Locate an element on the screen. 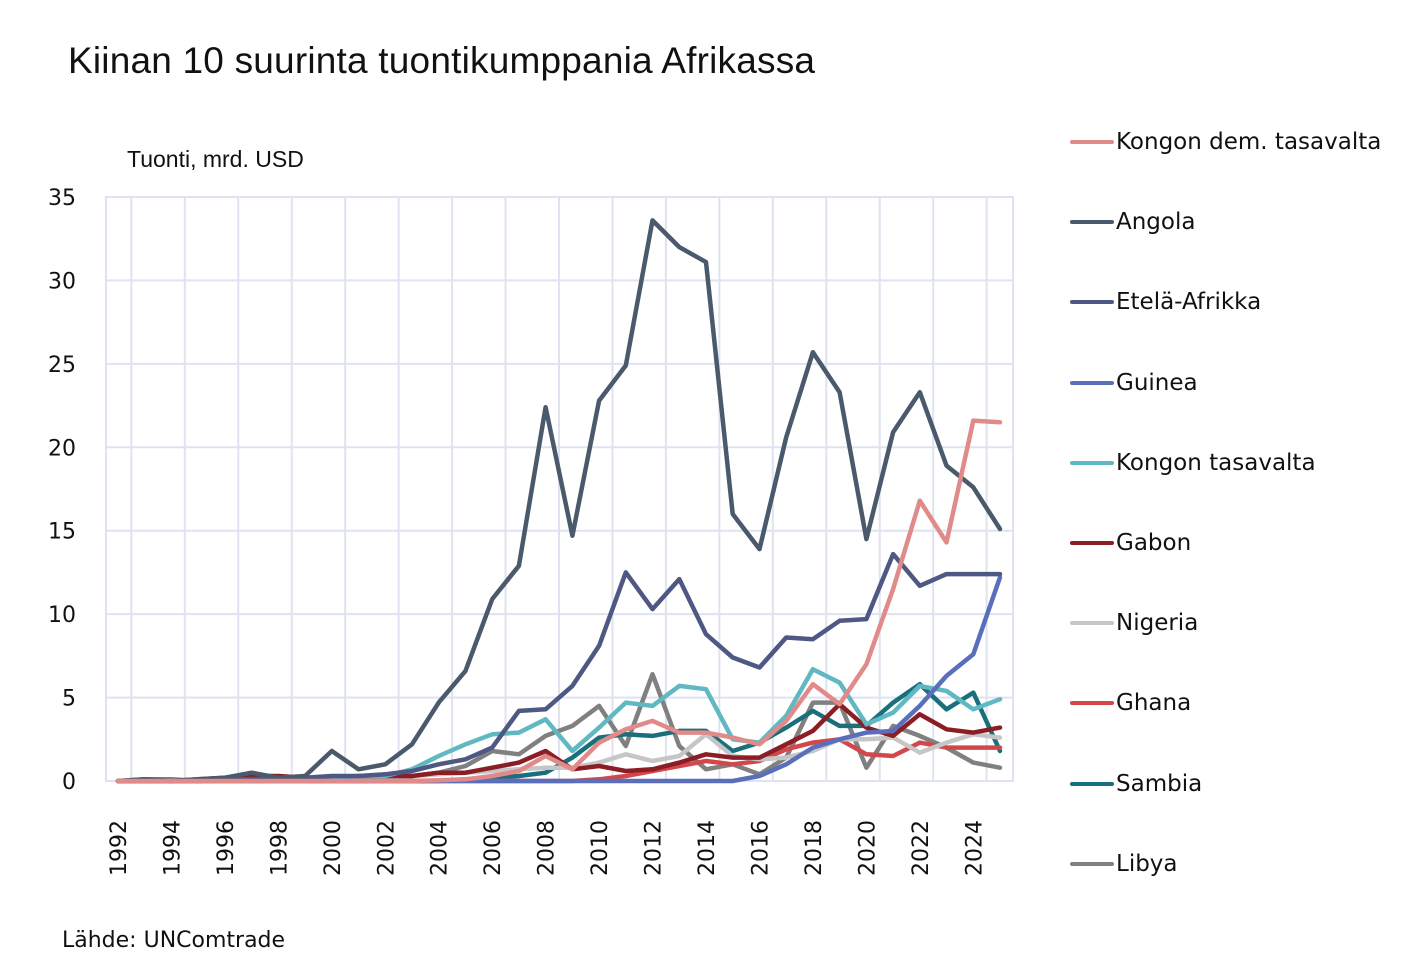 Image resolution: width=1421 pixels, height=965 pixels. x-tick-label: 2002 is located at coordinates (386, 848).